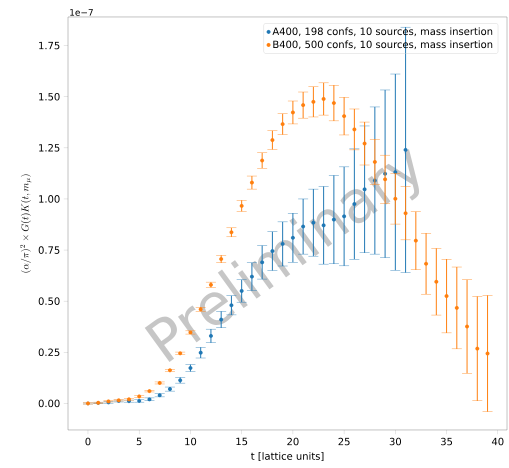 The image size is (509, 468). Describe the element at coordinates (139, 442) in the screenshot. I see `x-tick-label: 5` at that location.